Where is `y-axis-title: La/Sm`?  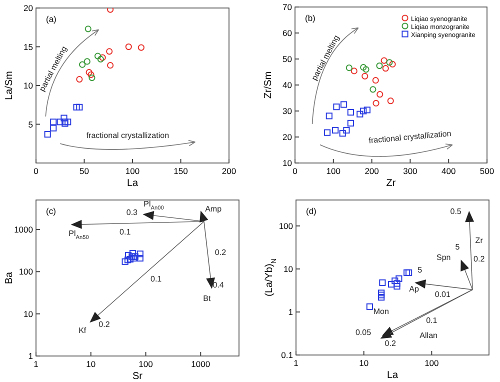 y-axis-title: La/Sm is located at coordinates (9, 85).